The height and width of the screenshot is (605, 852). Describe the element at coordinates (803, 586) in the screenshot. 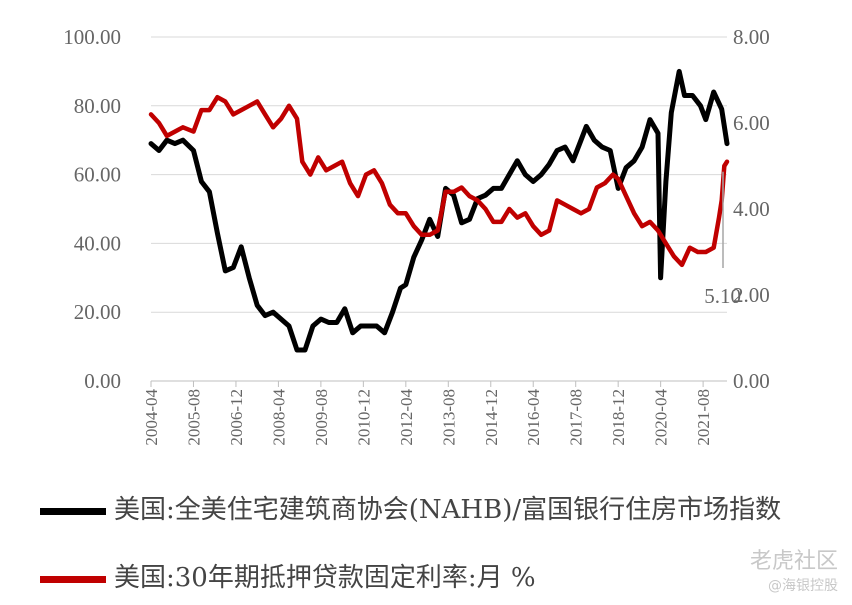

I see `watermark-handle: @海银控股` at that location.